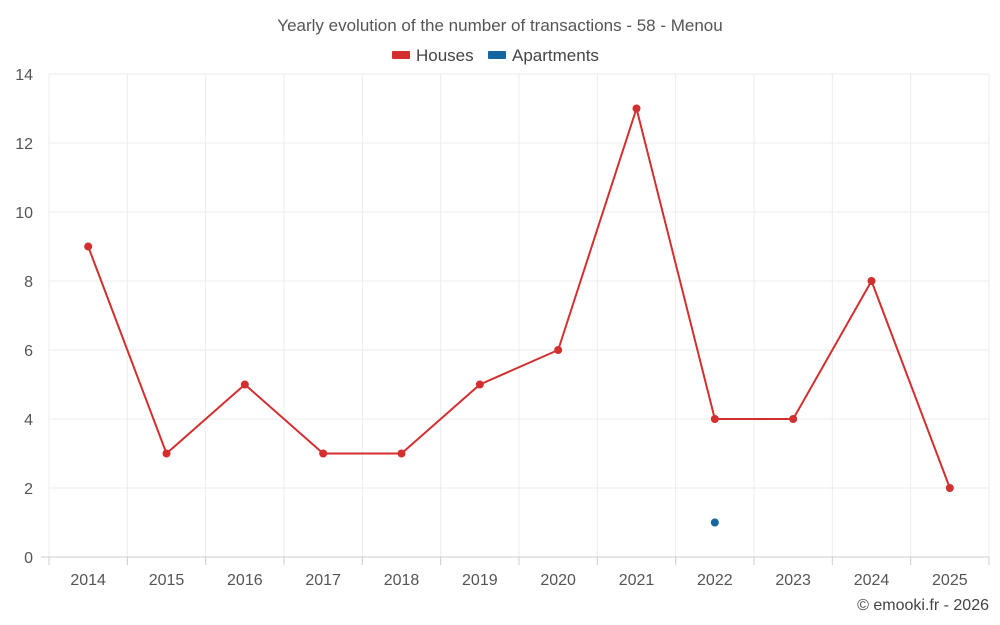 Image resolution: width=1000 pixels, height=625 pixels. Describe the element at coordinates (558, 350) in the screenshot. I see `data-point-houses-2020` at that location.